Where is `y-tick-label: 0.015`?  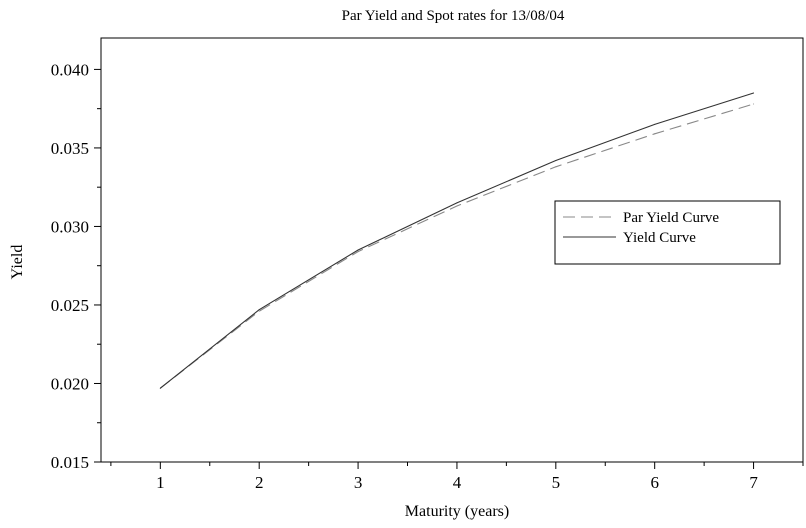 y-tick-label: 0.015 is located at coordinates (70, 462).